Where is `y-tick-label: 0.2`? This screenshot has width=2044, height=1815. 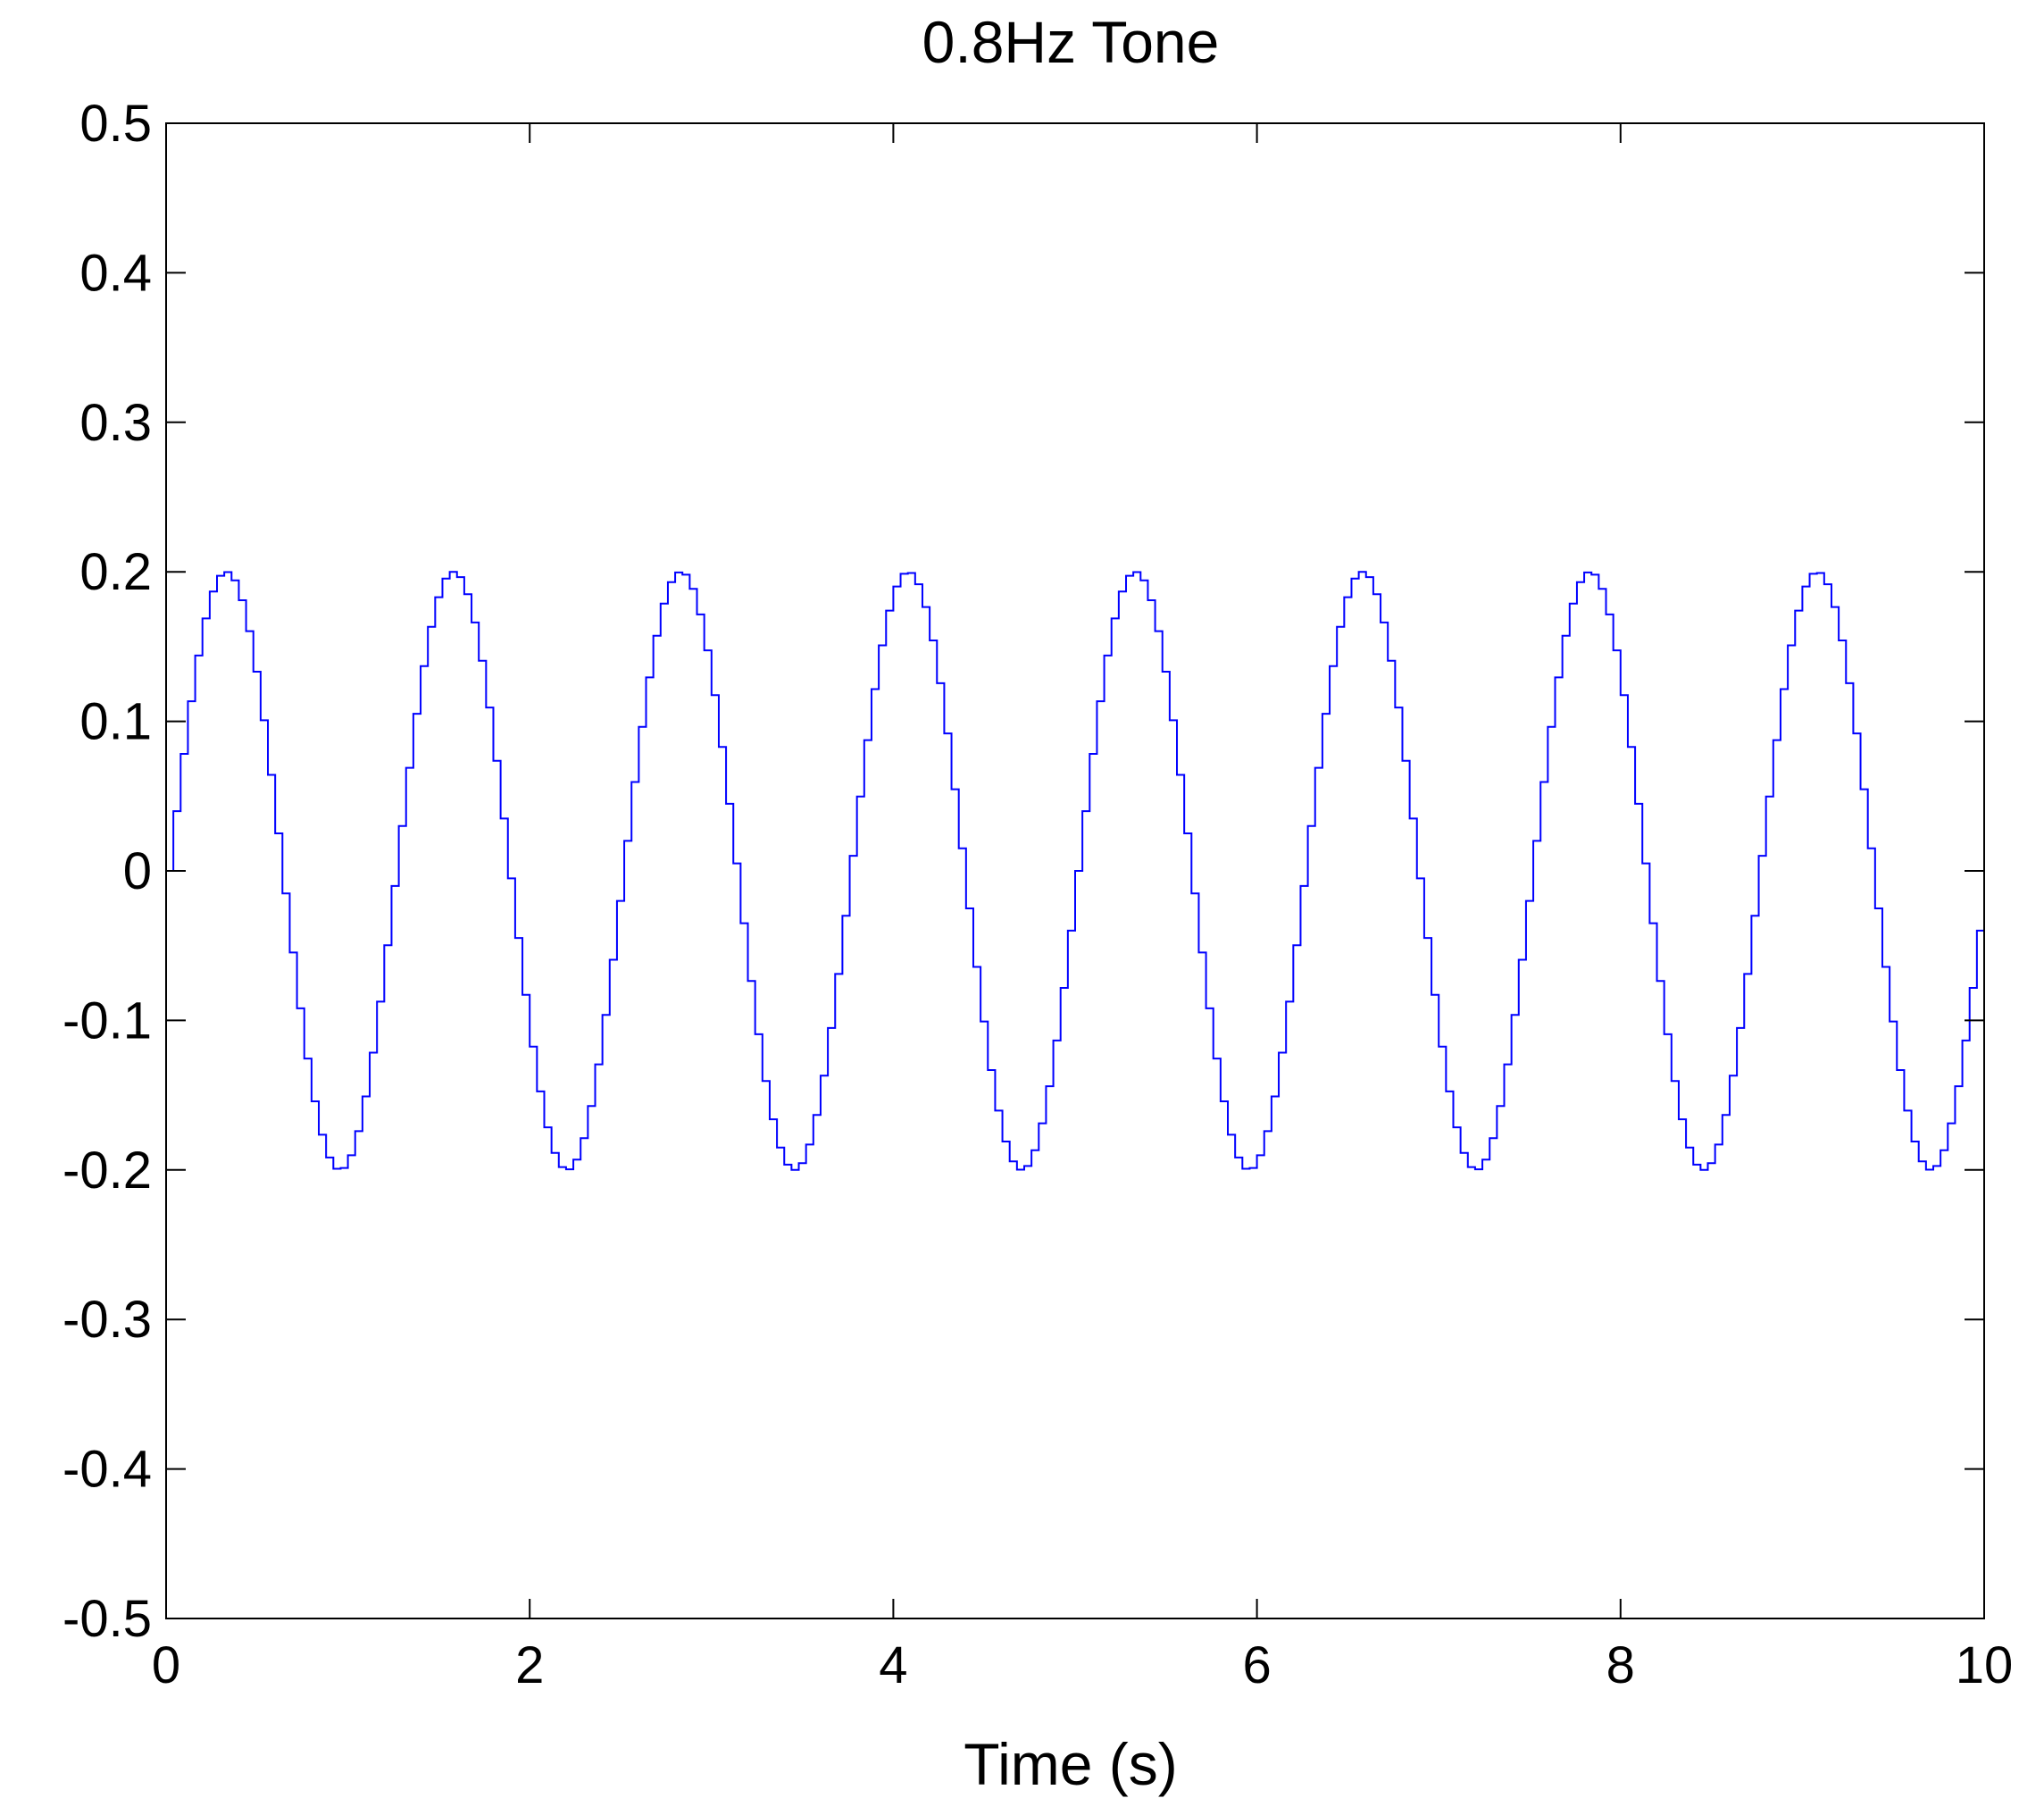
y-tick-label: 0.2 is located at coordinates (115, 572).